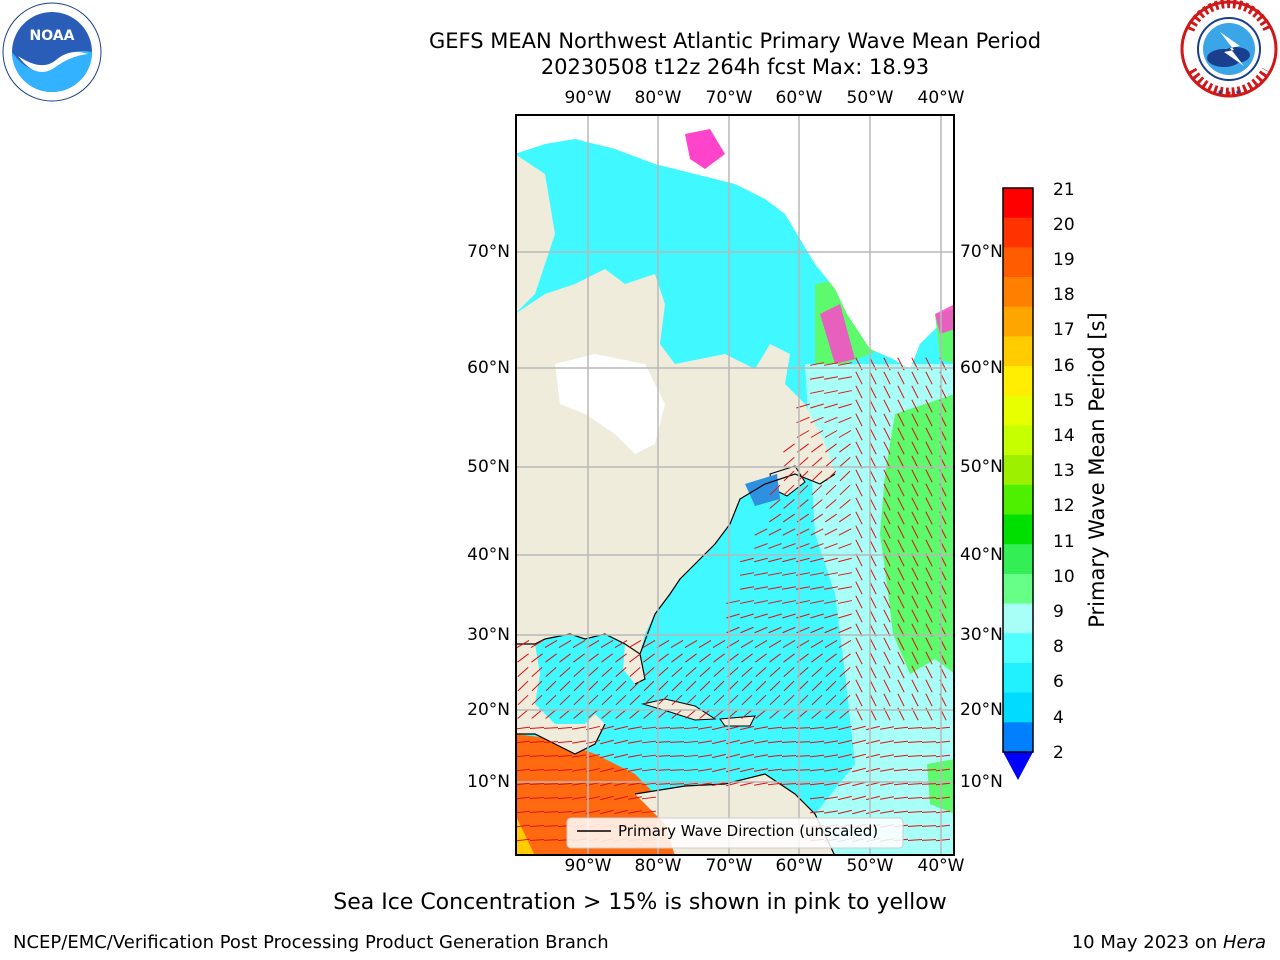 Image resolution: width=1280 pixels, height=960 pixels. I want to click on colorbar-tick: 16, so click(1064, 366).